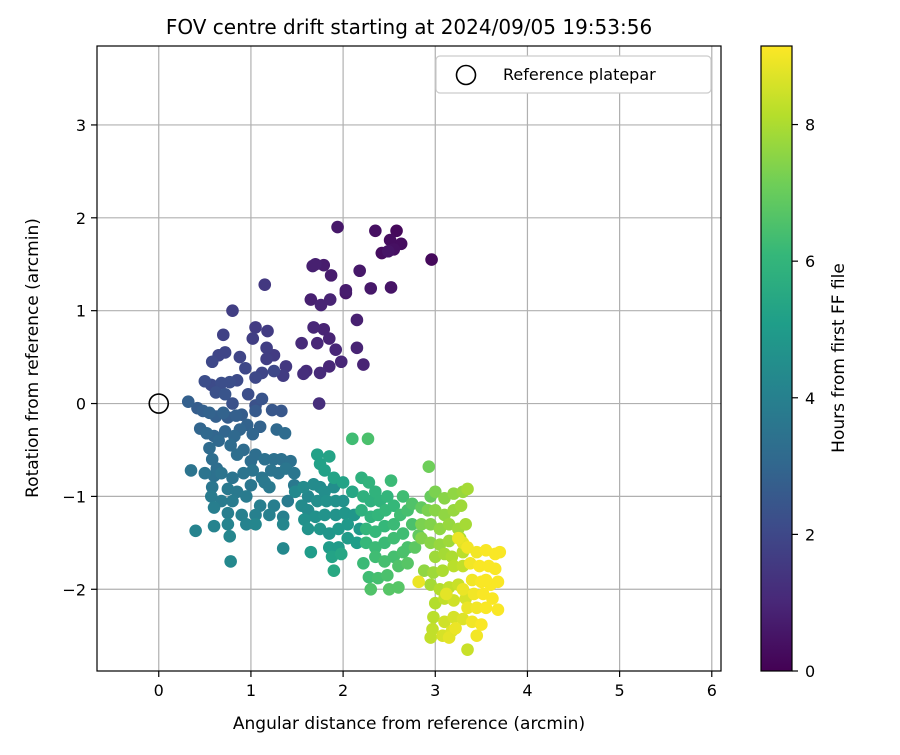 This screenshot has height=755, width=900. What do you see at coordinates (81, 125) in the screenshot?
I see `y-tick-label: 3` at bounding box center [81, 125].